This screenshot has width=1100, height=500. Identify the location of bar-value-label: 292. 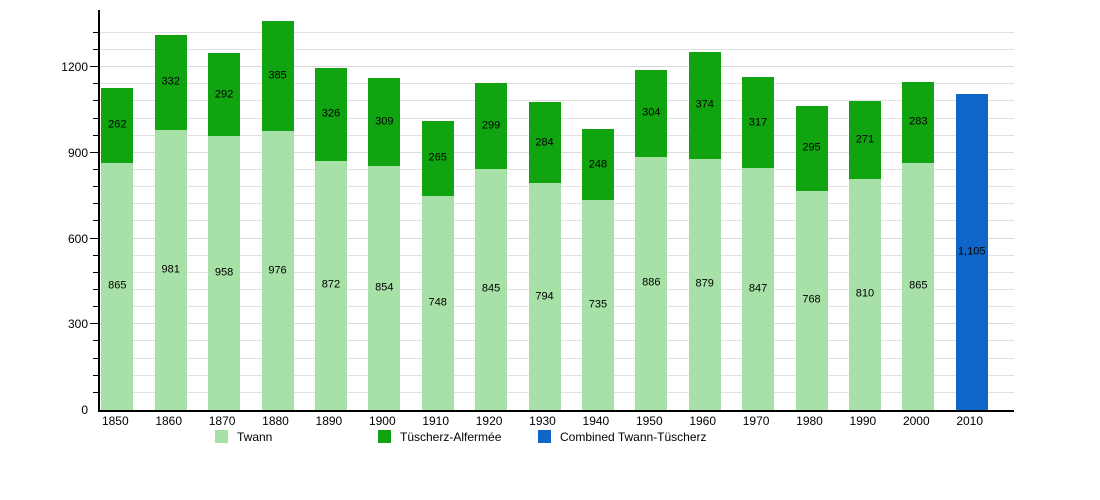
(224, 94).